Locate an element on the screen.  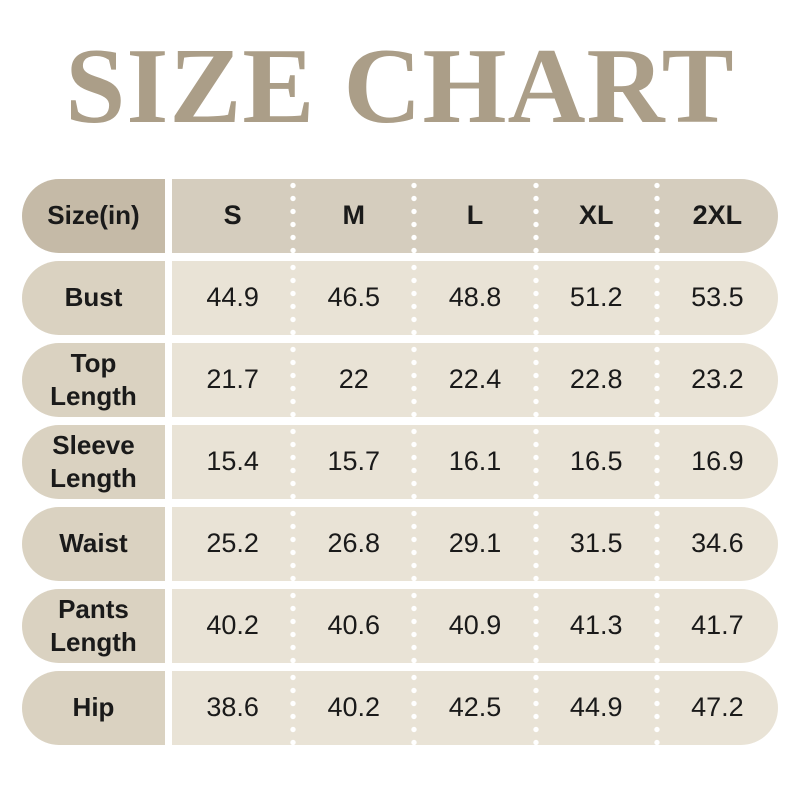
measurement-value: 22 is located at coordinates (353, 379).